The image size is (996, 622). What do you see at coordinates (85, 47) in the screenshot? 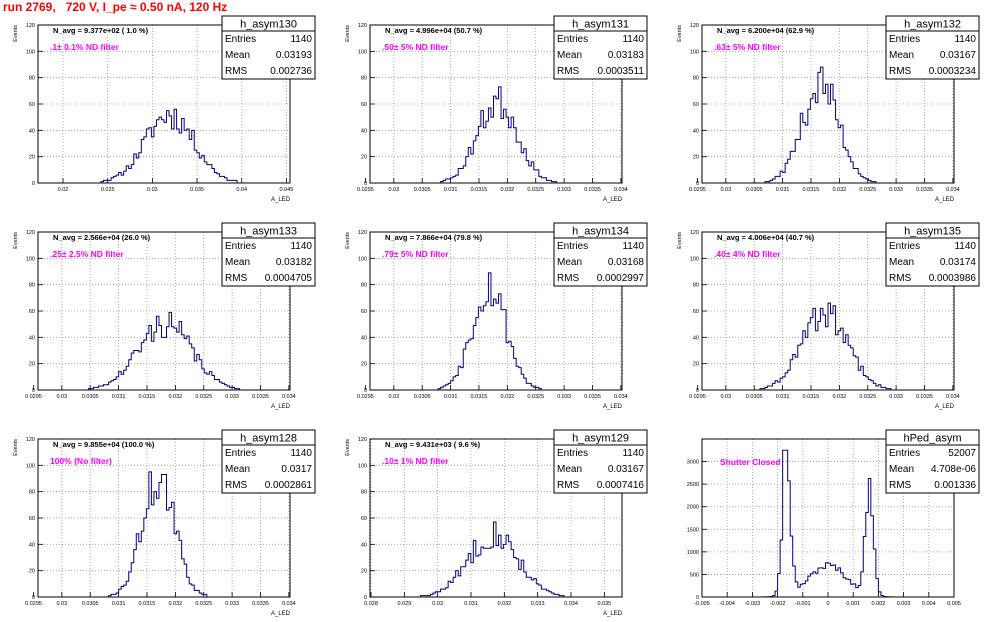
I see `filter-label: .1± 0.1% ND filter` at bounding box center [85, 47].